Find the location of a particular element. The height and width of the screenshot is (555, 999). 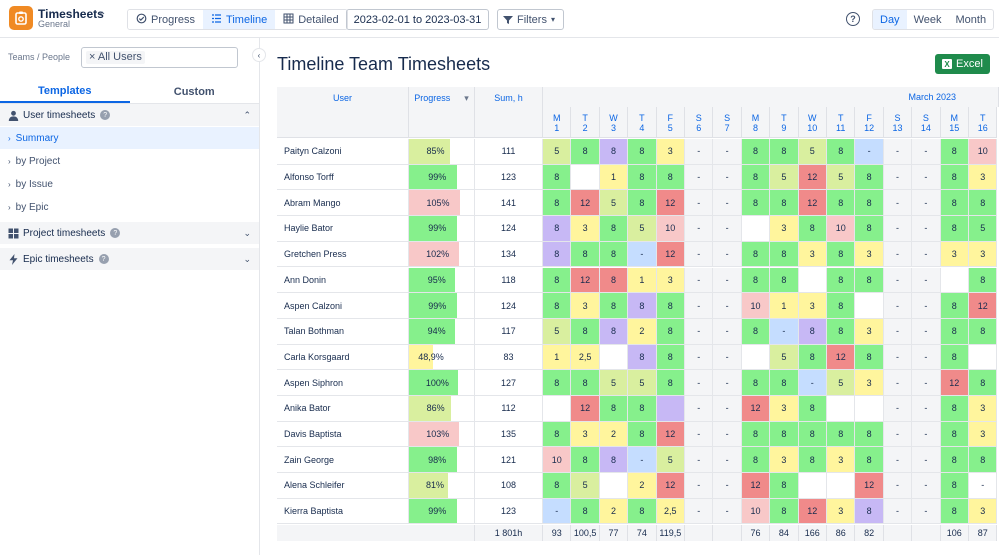

user-name-cell: Anika Bator is located at coordinates (343, 409).